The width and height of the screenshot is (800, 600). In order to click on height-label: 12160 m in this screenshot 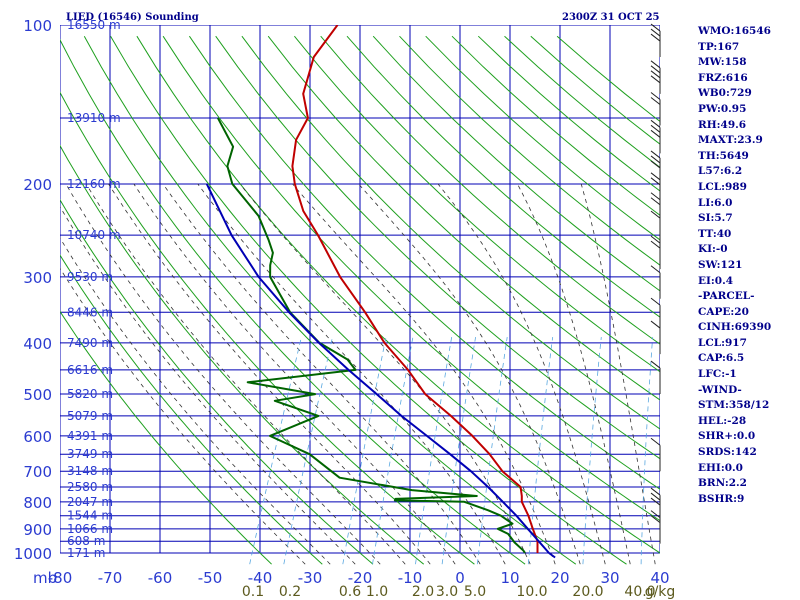, I will do `click(94, 184)`.